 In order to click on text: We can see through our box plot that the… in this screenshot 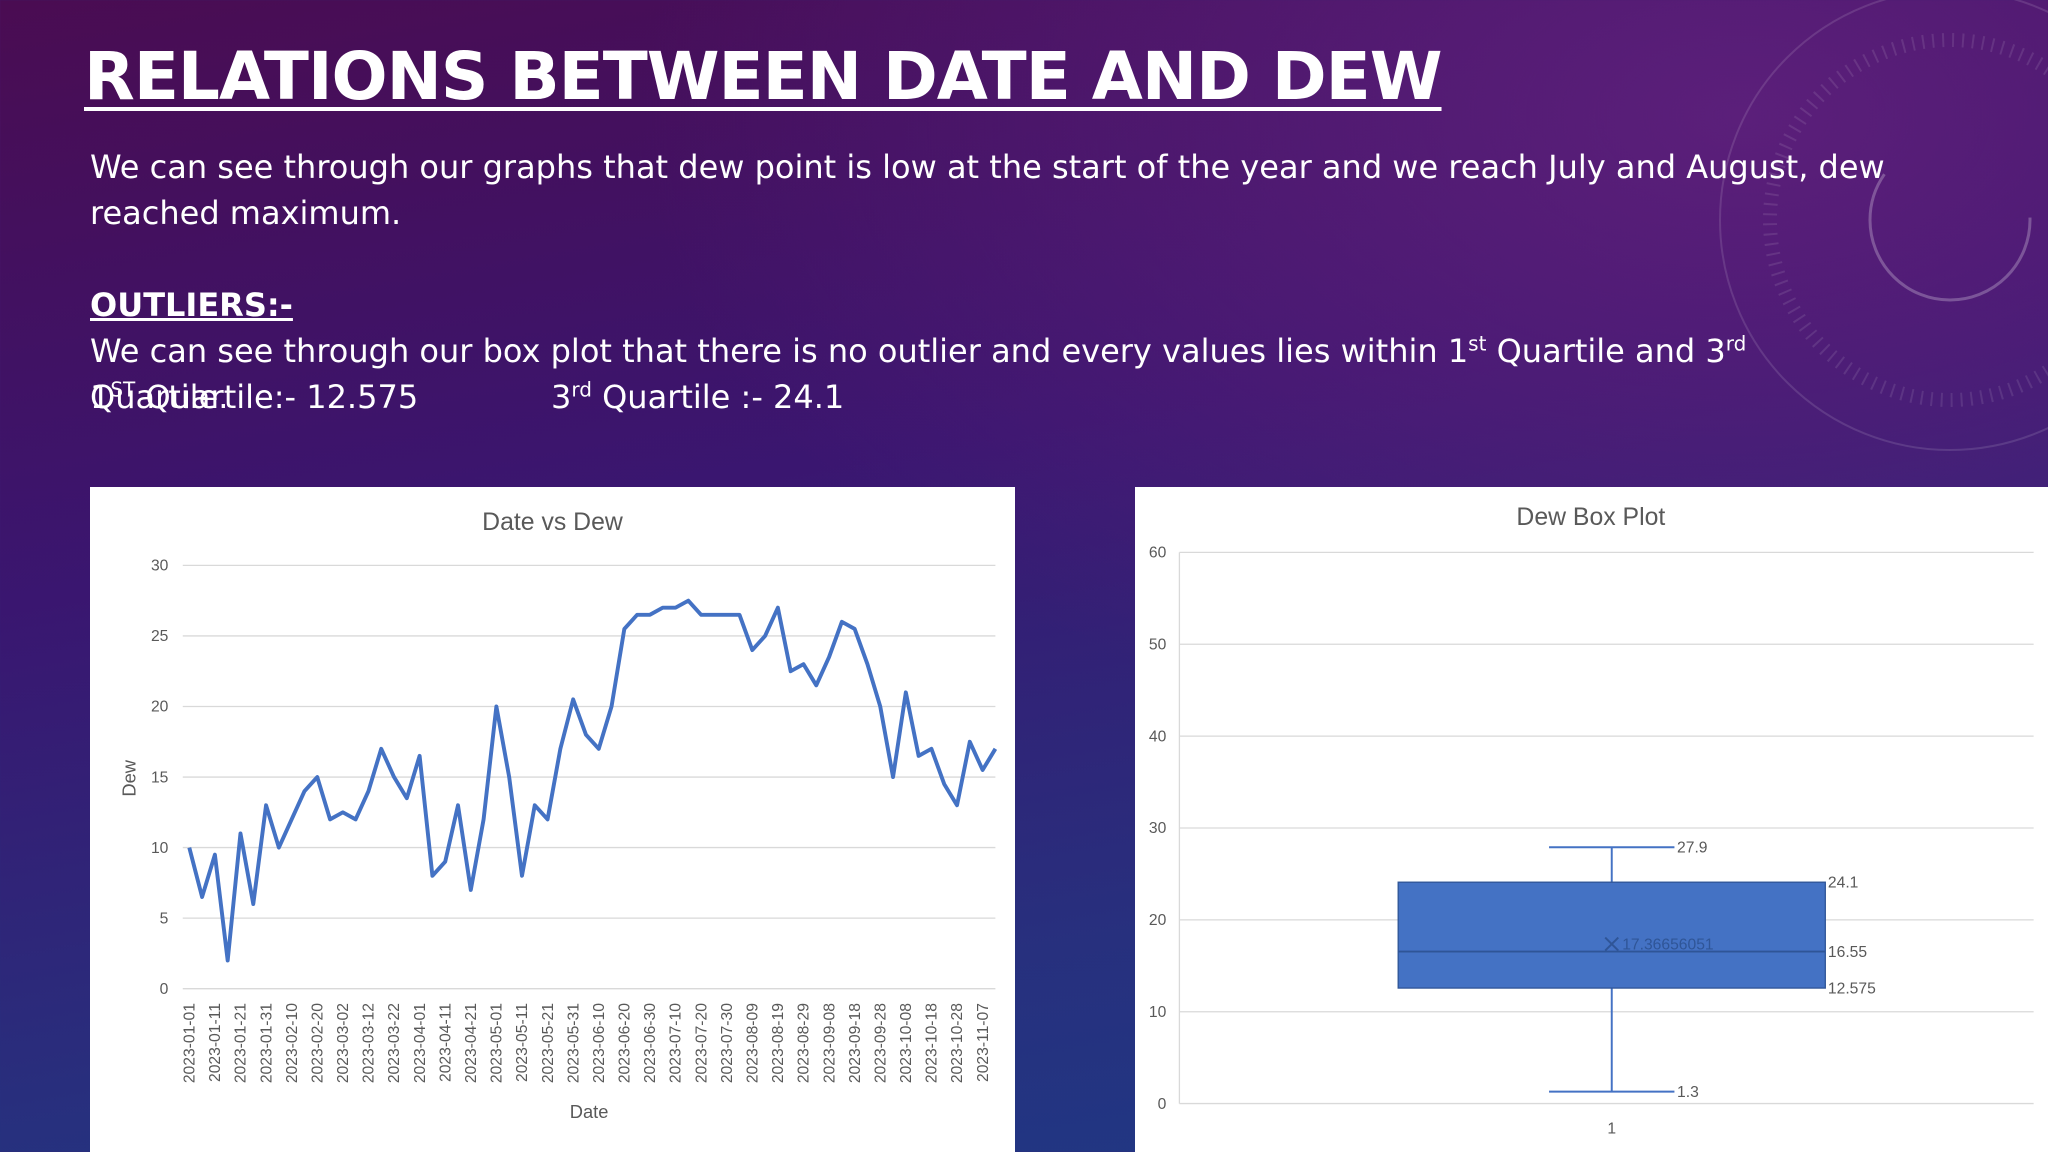, I will do `click(779, 351)`.